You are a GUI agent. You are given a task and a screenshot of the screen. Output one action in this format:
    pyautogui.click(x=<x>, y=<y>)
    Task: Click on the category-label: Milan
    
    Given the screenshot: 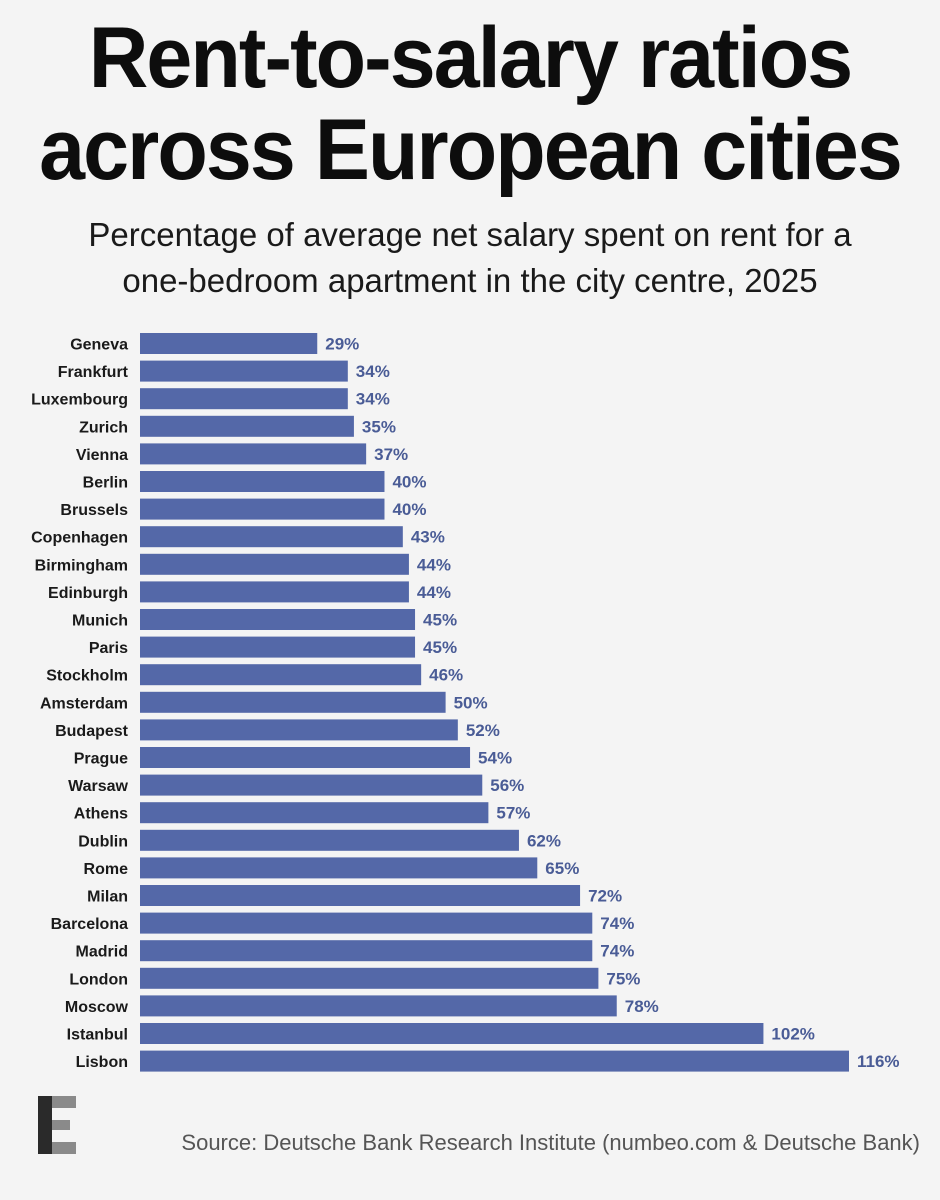 What is the action you would take?
    pyautogui.click(x=107, y=897)
    